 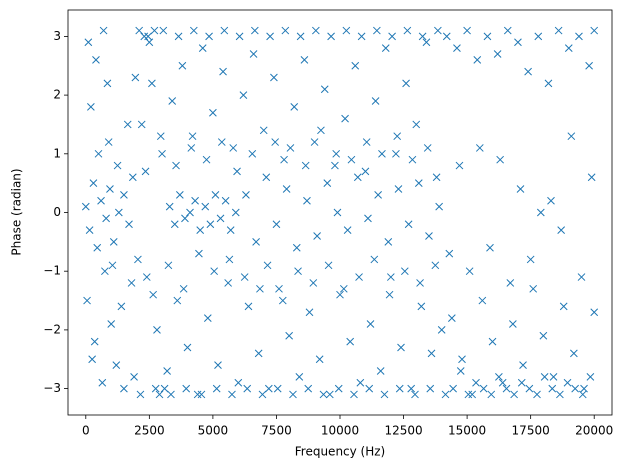 I want to click on x-tick-label: 12500, so click(x=403, y=431).